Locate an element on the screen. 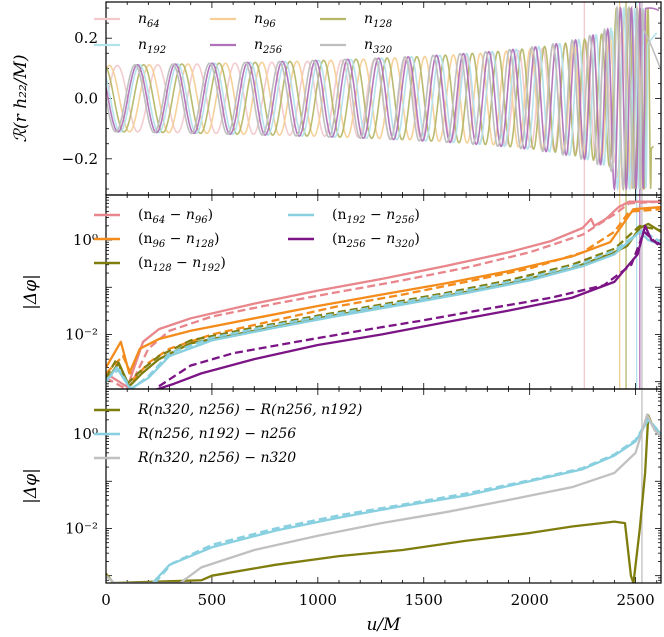  legend-label: (n96 − n128) is located at coordinates (178, 240).